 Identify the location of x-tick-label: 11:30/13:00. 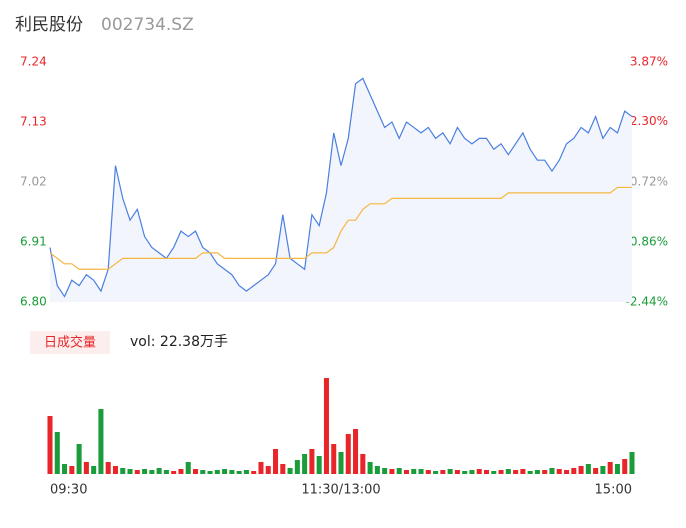
(340, 490).